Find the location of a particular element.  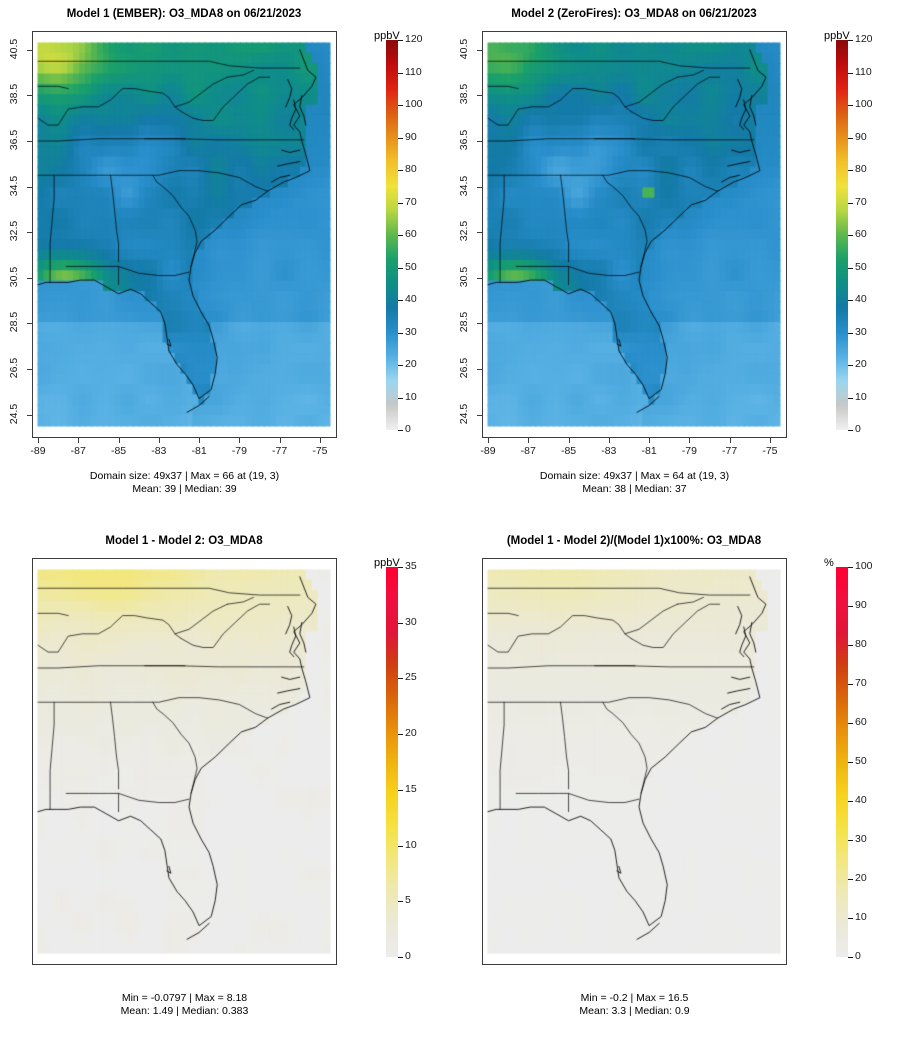

caption-line-1: Domain size: 49x37 | Max = 66 at (19, 3) is located at coordinates (184, 476).